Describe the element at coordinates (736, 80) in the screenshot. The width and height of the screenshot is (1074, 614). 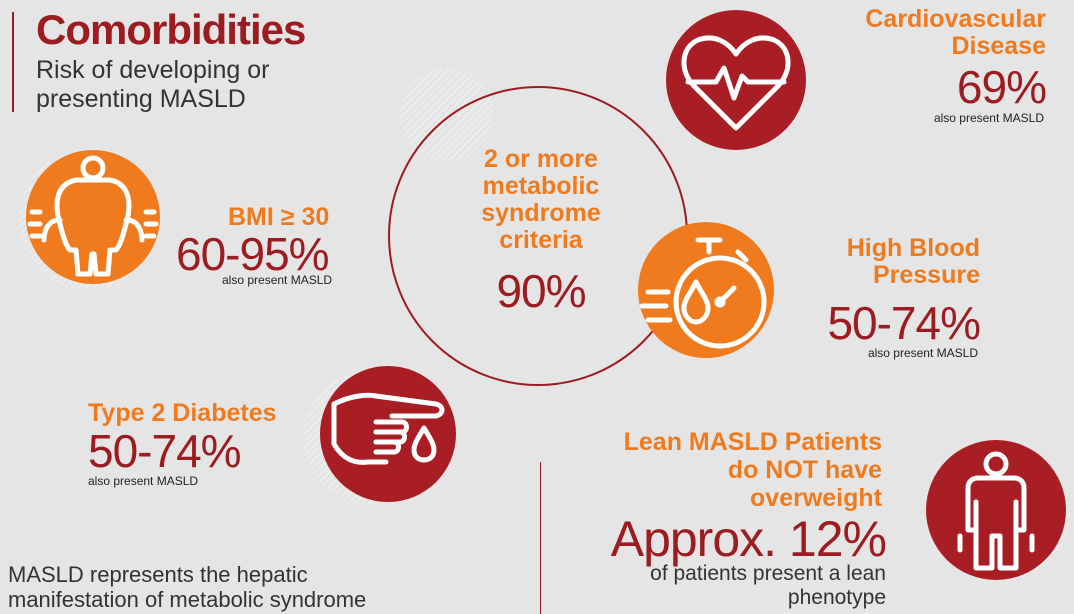
I see `heart-pulse-icon` at that location.